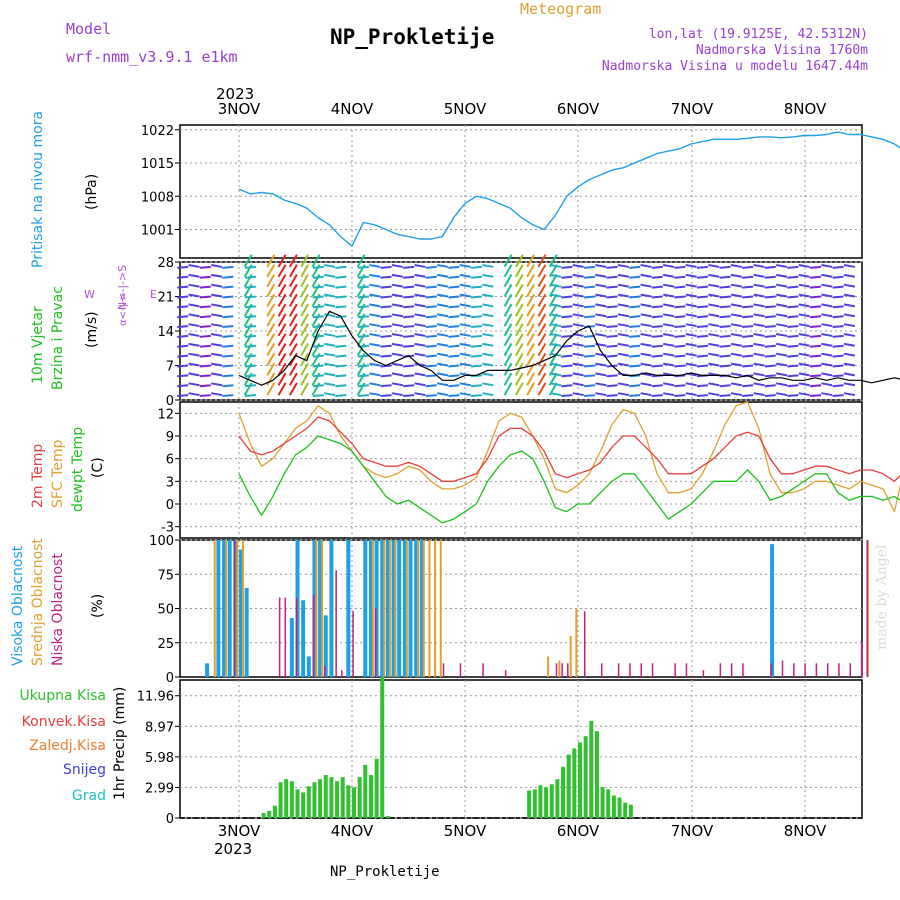 Image resolution: width=900 pixels, height=900 pixels. Describe the element at coordinates (578, 831) in the screenshot. I see `day-label-bottom: 6NOV` at that location.